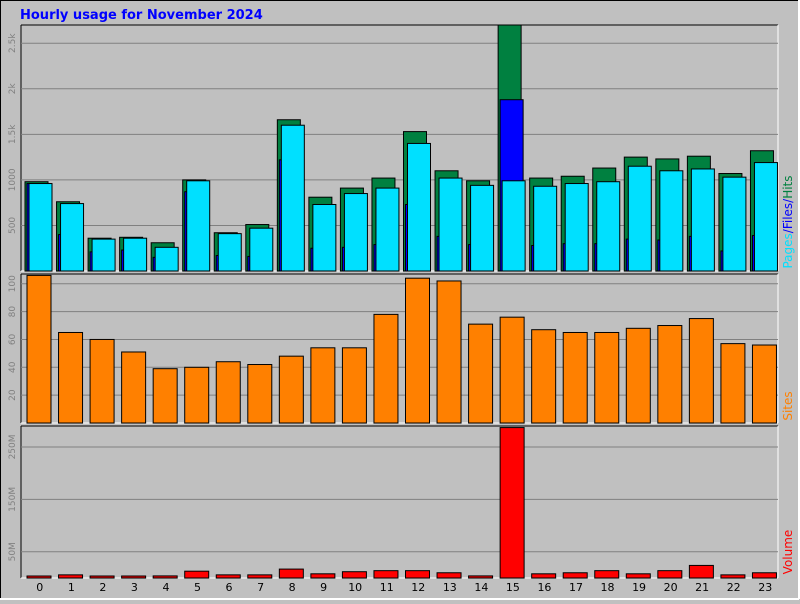  Describe the element at coordinates (13, 446) in the screenshot. I see `y-tick-label: 250M` at that location.